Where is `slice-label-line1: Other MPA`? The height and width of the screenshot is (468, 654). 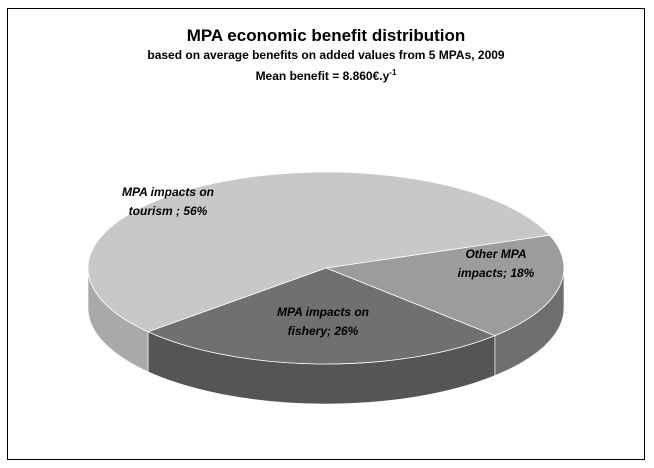
slice-label-line1: Other MPA is located at coordinates (495, 254).